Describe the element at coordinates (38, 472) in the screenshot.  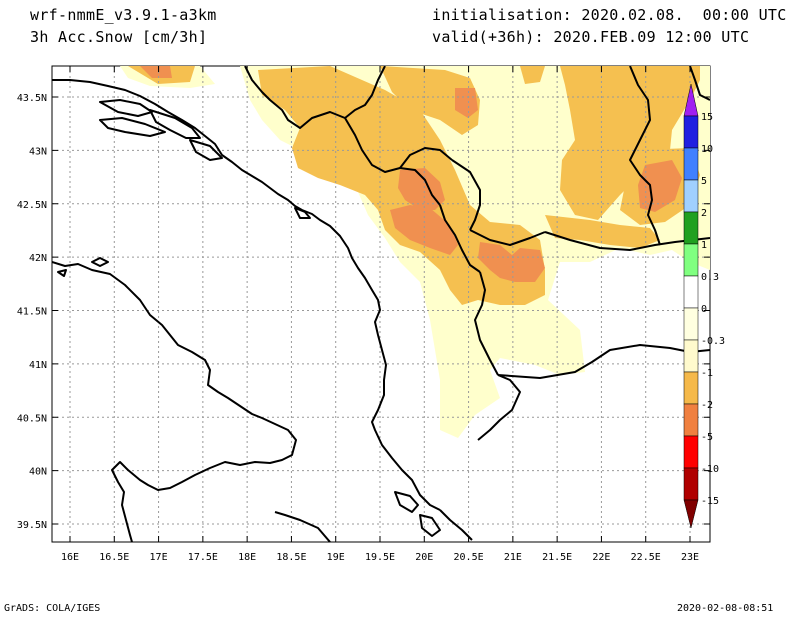
I see `lat-tick-label: 40N` at that location.